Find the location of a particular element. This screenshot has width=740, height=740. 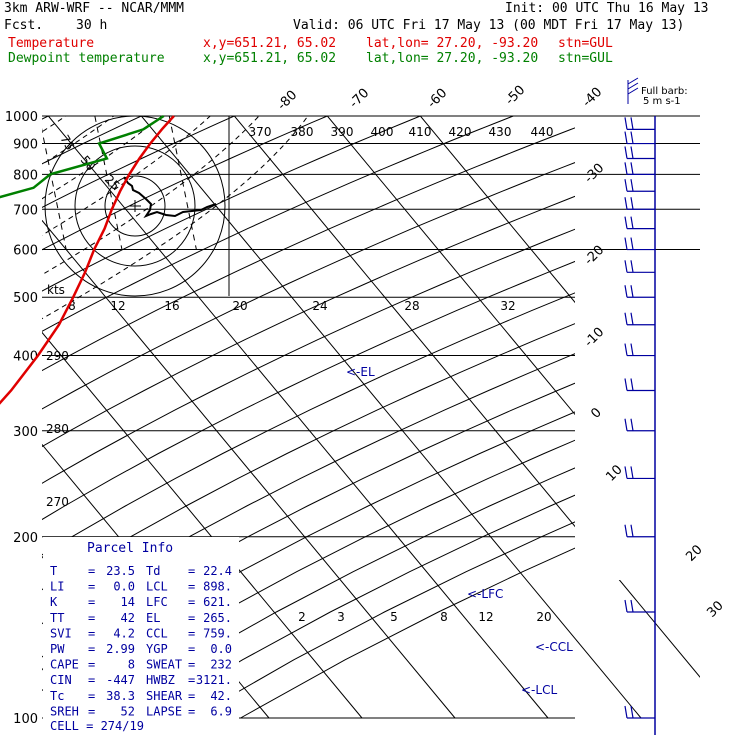

isotherm-label: -10 is located at coordinates (595, 338).